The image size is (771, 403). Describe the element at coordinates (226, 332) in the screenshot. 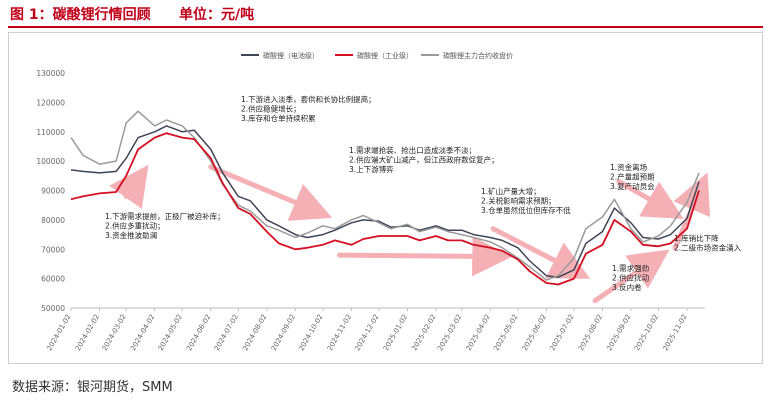

I see `x-tick-label: 2024-07-02` at that location.